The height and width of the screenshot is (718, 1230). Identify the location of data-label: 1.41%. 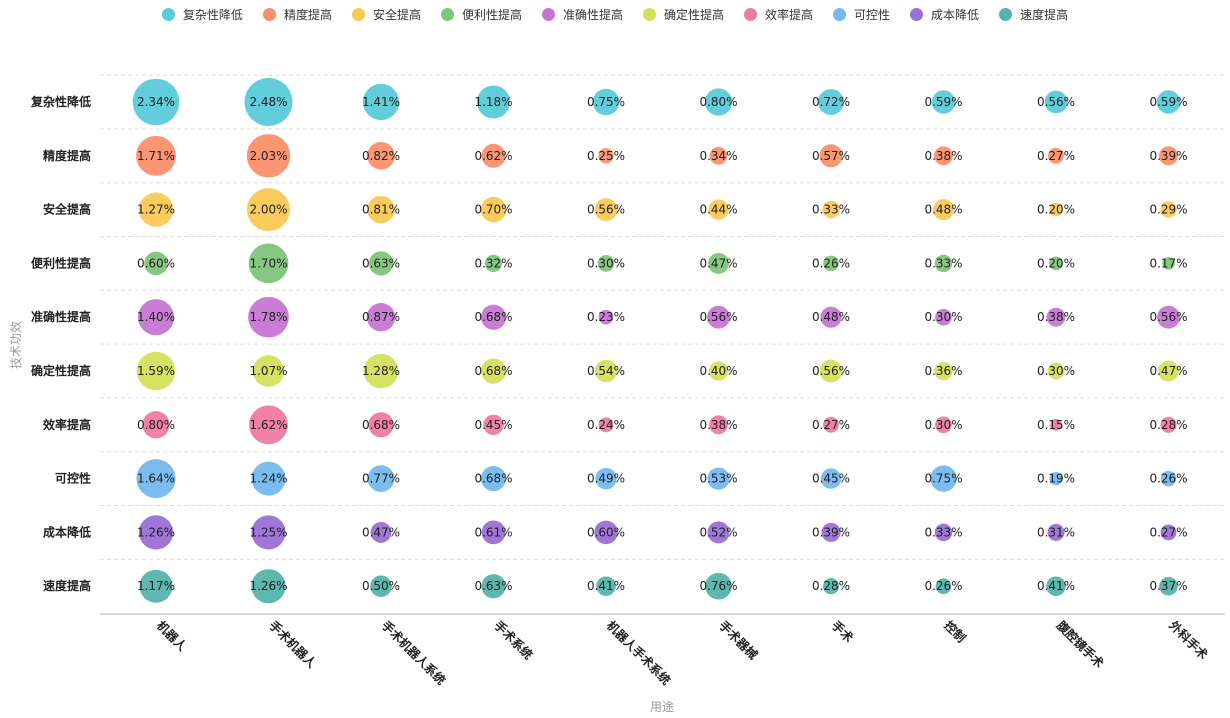
(381, 102).